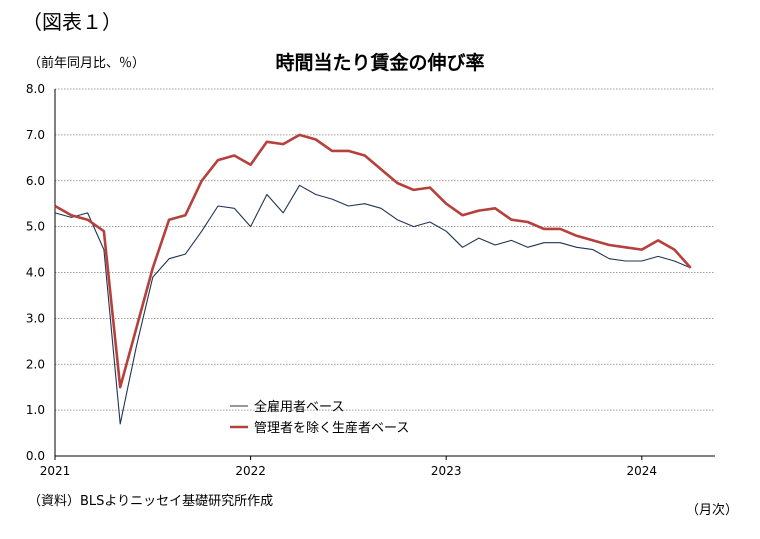  What do you see at coordinates (35, 181) in the screenshot?
I see `y-tick-label: 6.0` at bounding box center [35, 181].